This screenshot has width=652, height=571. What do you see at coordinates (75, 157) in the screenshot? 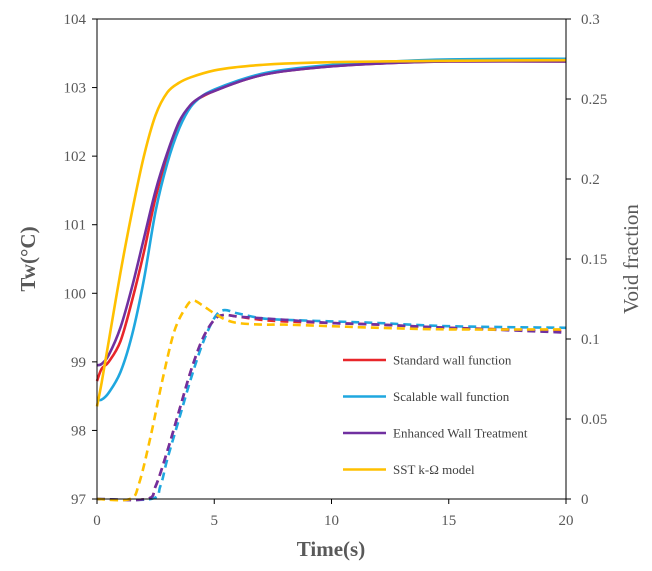
I see `y-tick-label: 102` at bounding box center [75, 157].